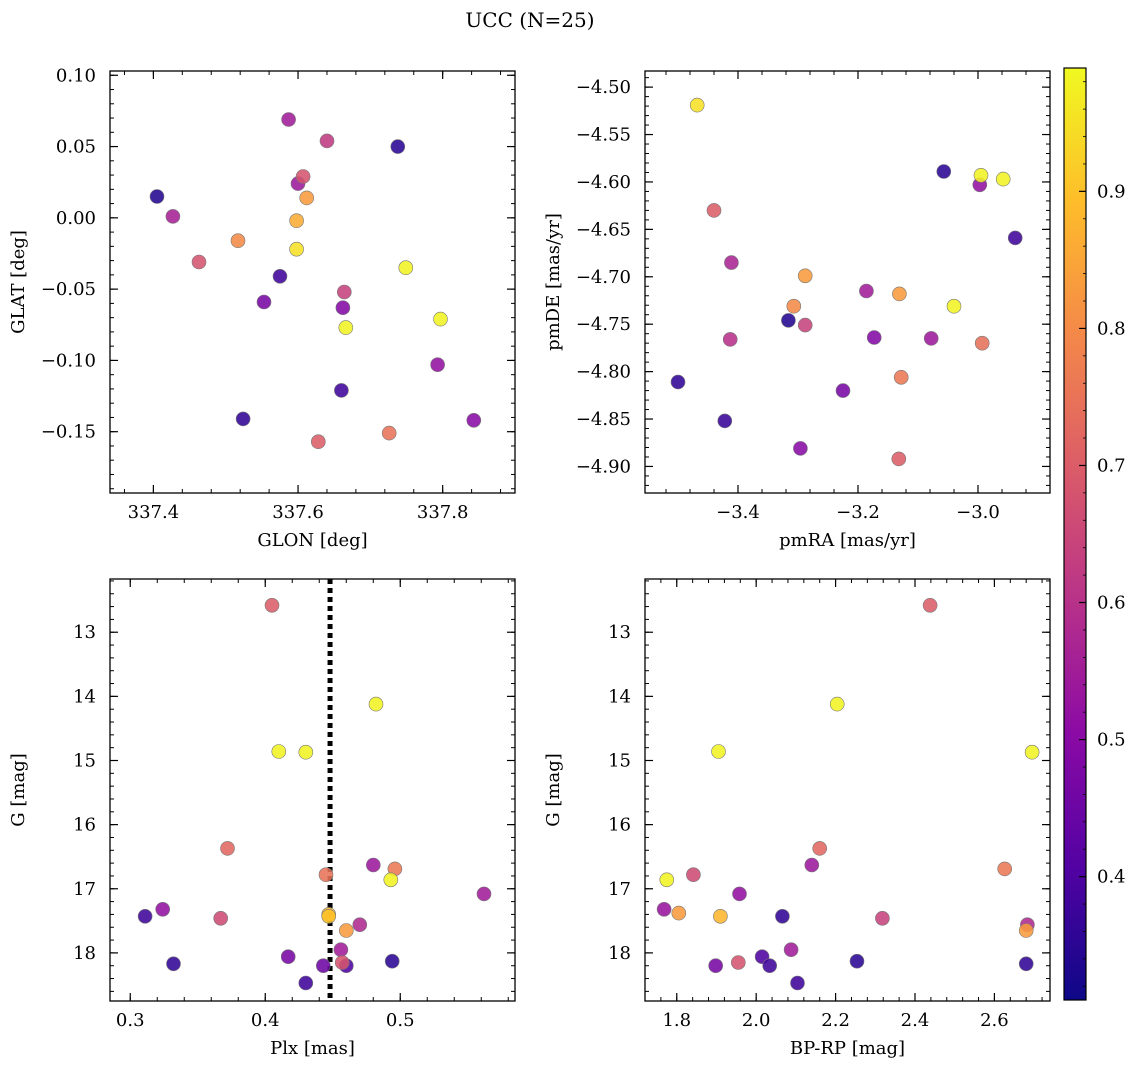  What do you see at coordinates (1111, 328) in the screenshot?
I see `colorbar-tick-label: 0.8` at bounding box center [1111, 328].